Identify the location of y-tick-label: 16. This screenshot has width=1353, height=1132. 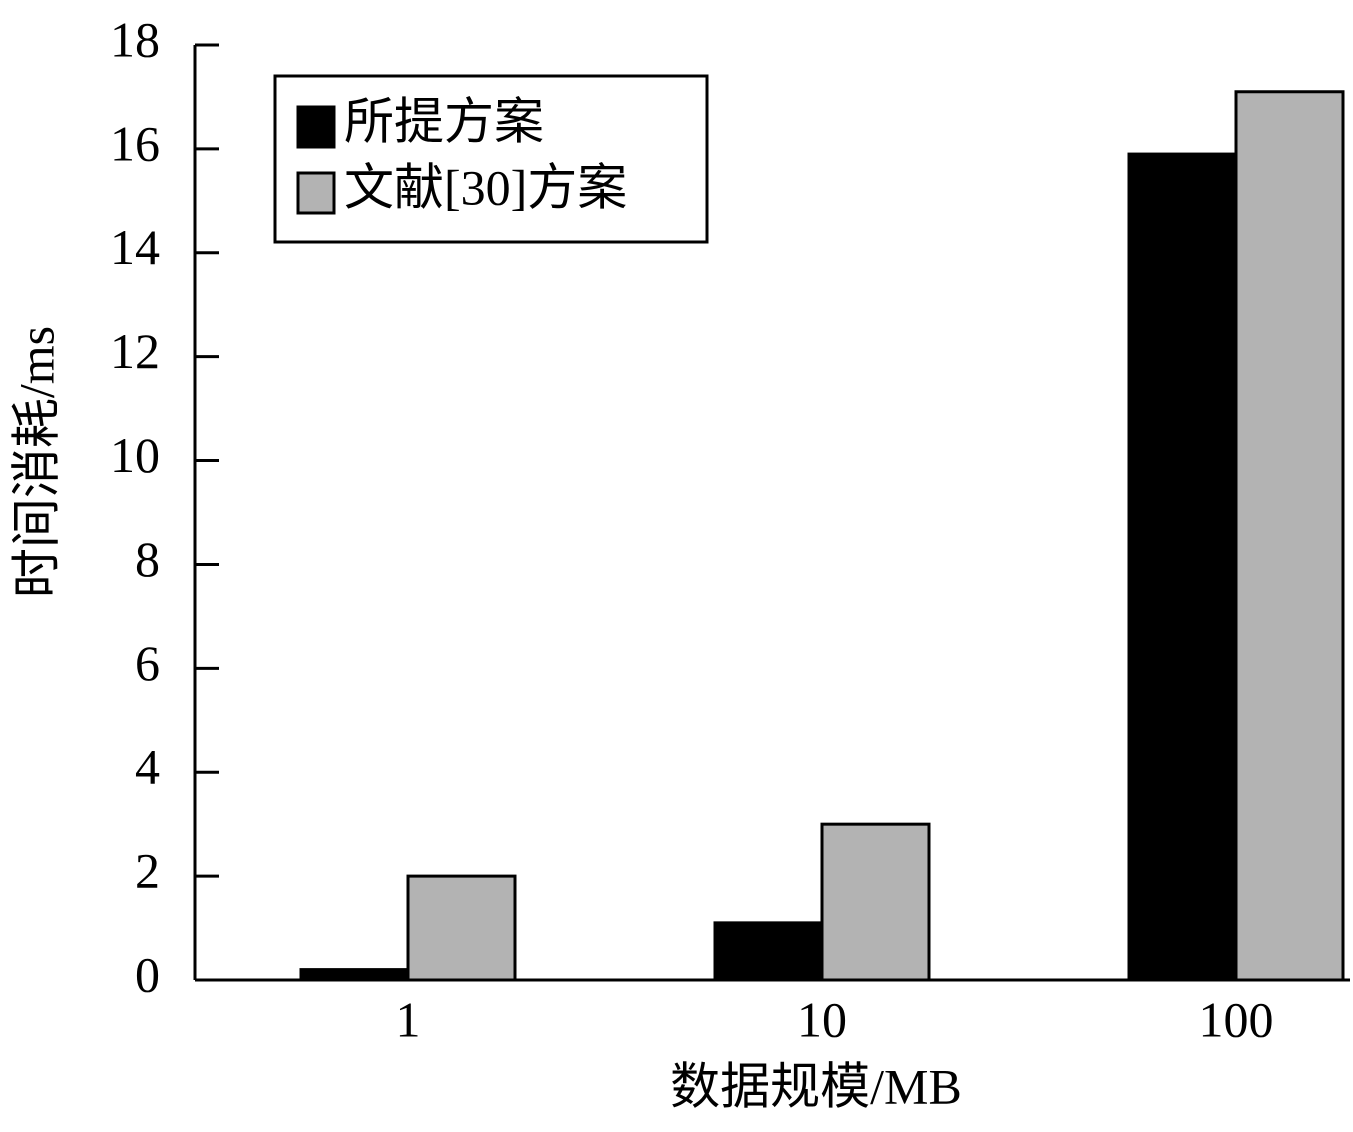
(135, 143).